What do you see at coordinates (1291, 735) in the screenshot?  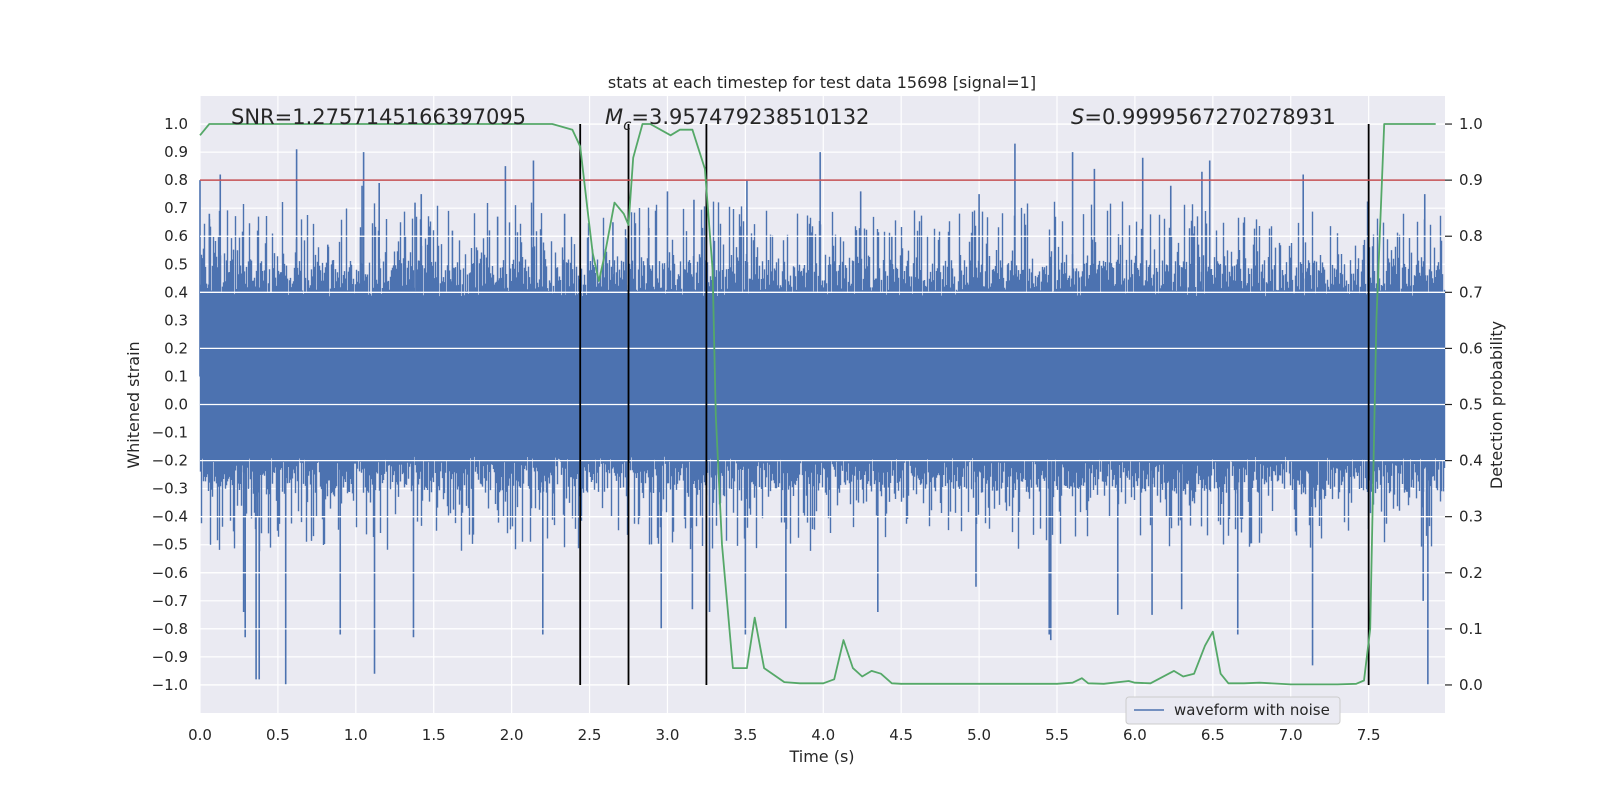 I see `x-tick-label: 7.0` at bounding box center [1291, 735].